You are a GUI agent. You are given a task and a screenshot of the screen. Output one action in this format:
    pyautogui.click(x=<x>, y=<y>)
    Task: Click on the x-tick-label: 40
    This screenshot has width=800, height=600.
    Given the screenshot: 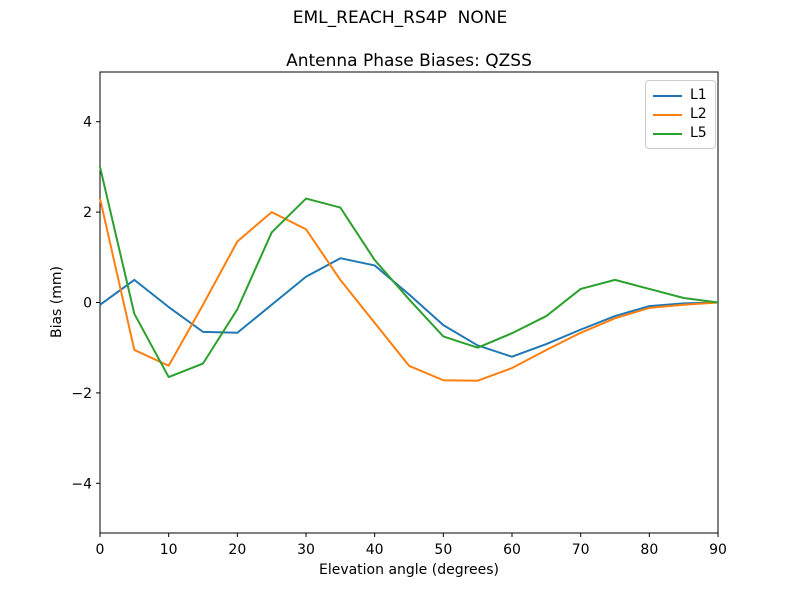 What is the action you would take?
    pyautogui.click(x=375, y=550)
    